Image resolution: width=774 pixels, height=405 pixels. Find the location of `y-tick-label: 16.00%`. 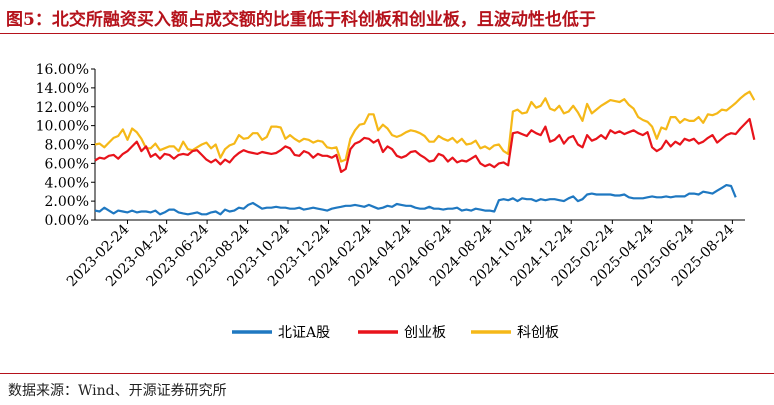

y-tick-label: 16.00% is located at coordinates (62, 70).